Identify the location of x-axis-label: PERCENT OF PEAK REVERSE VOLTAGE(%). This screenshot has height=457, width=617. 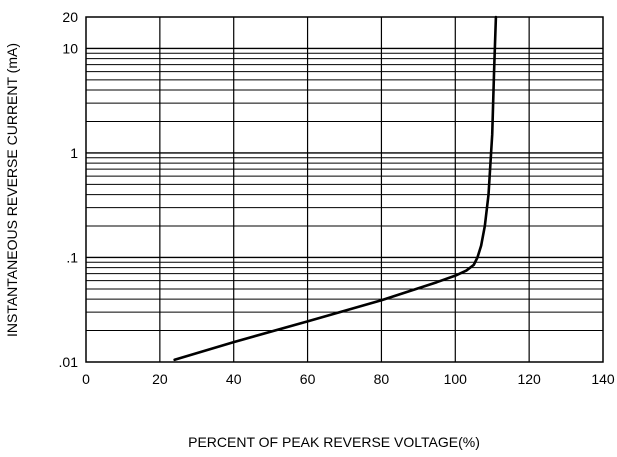
(334, 442).